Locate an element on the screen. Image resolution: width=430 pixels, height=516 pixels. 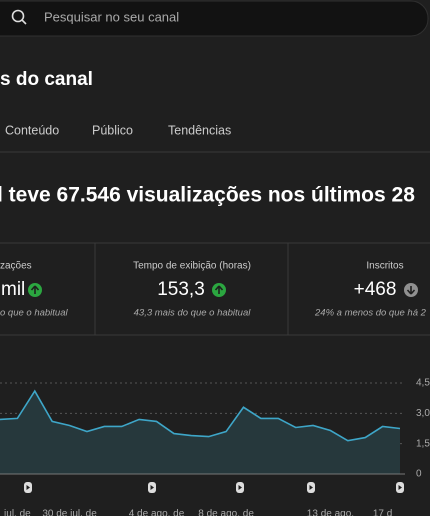
x-tick-label: 17 d is located at coordinates (382, 512).